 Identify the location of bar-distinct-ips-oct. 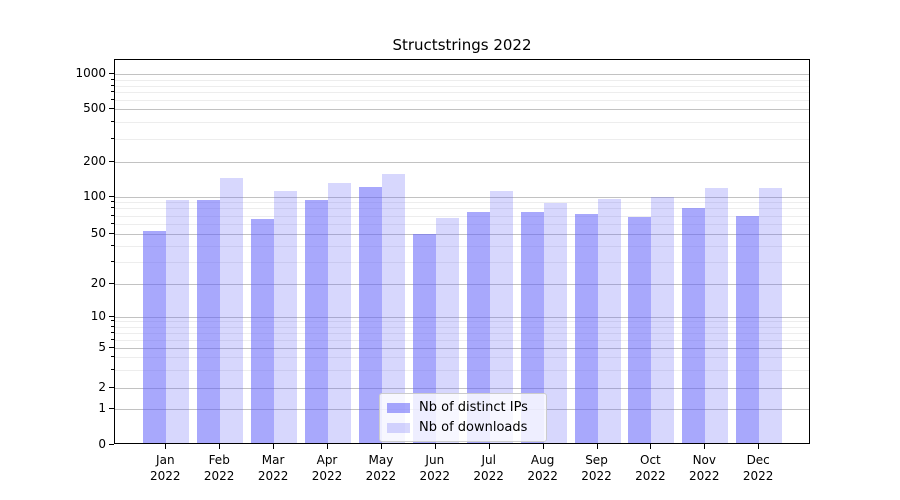
(640, 329).